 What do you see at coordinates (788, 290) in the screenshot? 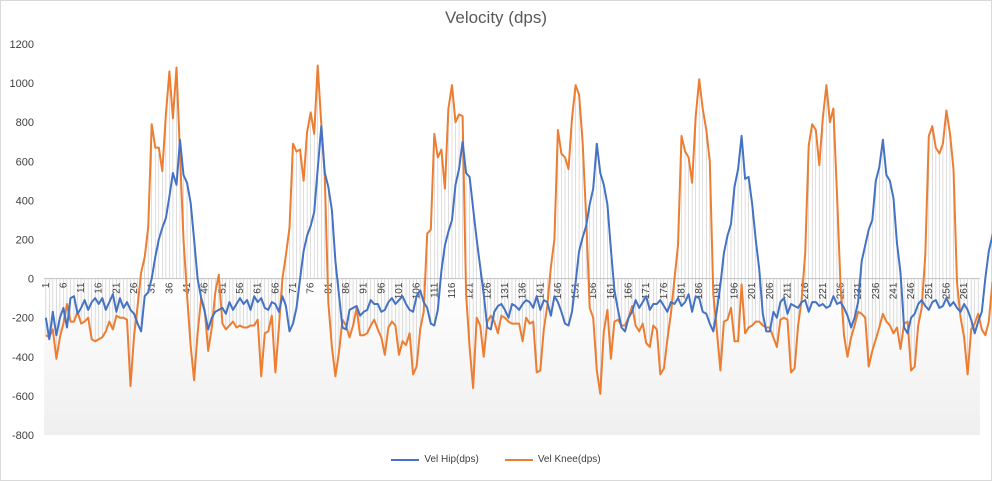
I see `x-tick-label: 211` at bounding box center [788, 290].